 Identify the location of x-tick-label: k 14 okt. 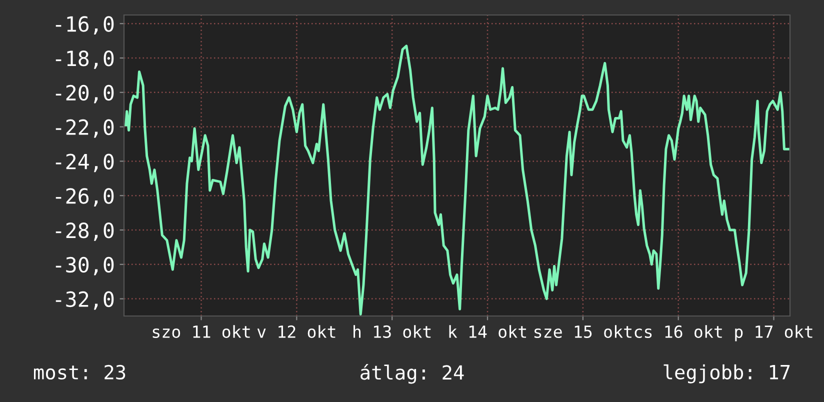
(487, 331).